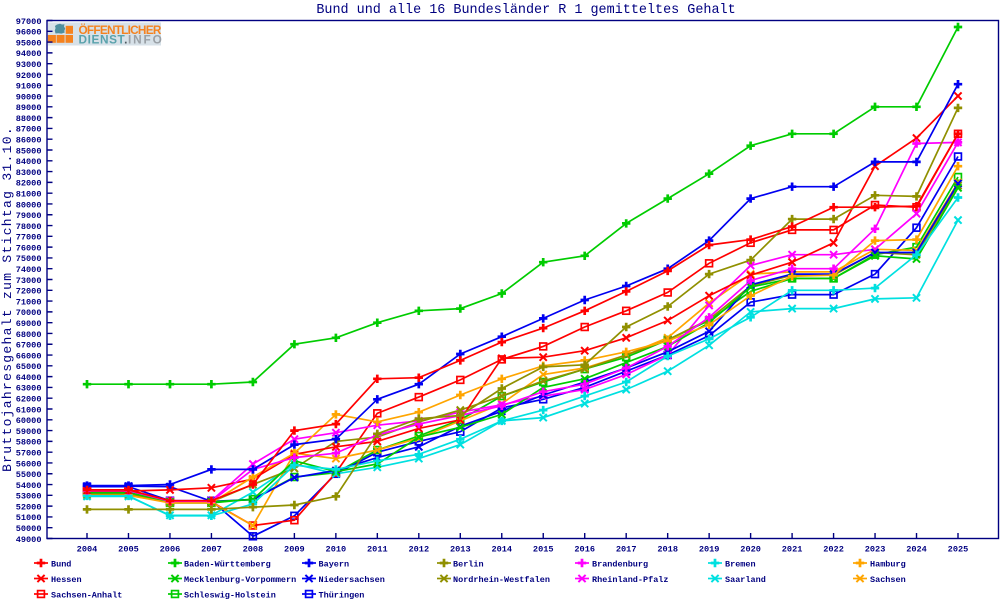  Describe the element at coordinates (240, 580) in the screenshot. I see `svg-text: Mecklenburg-Vorpommern` at that location.